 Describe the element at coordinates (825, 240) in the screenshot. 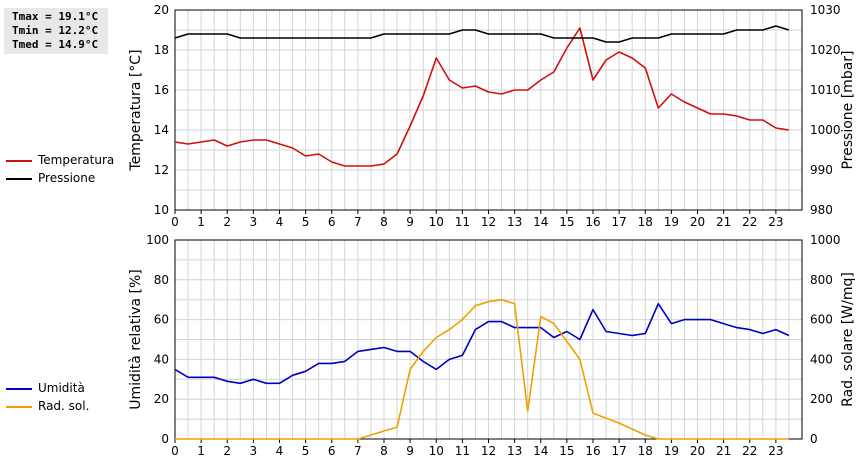

I see `bottom-right-tick-label: 1000` at that location.